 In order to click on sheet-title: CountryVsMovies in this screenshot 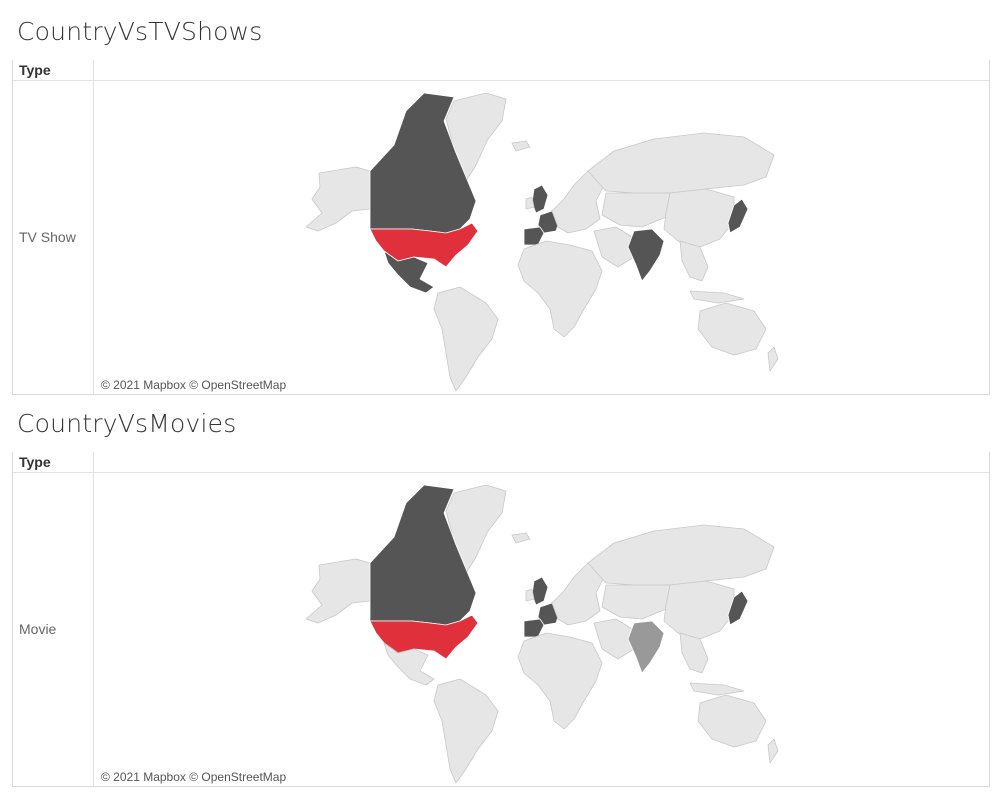, I will do `click(127, 423)`.